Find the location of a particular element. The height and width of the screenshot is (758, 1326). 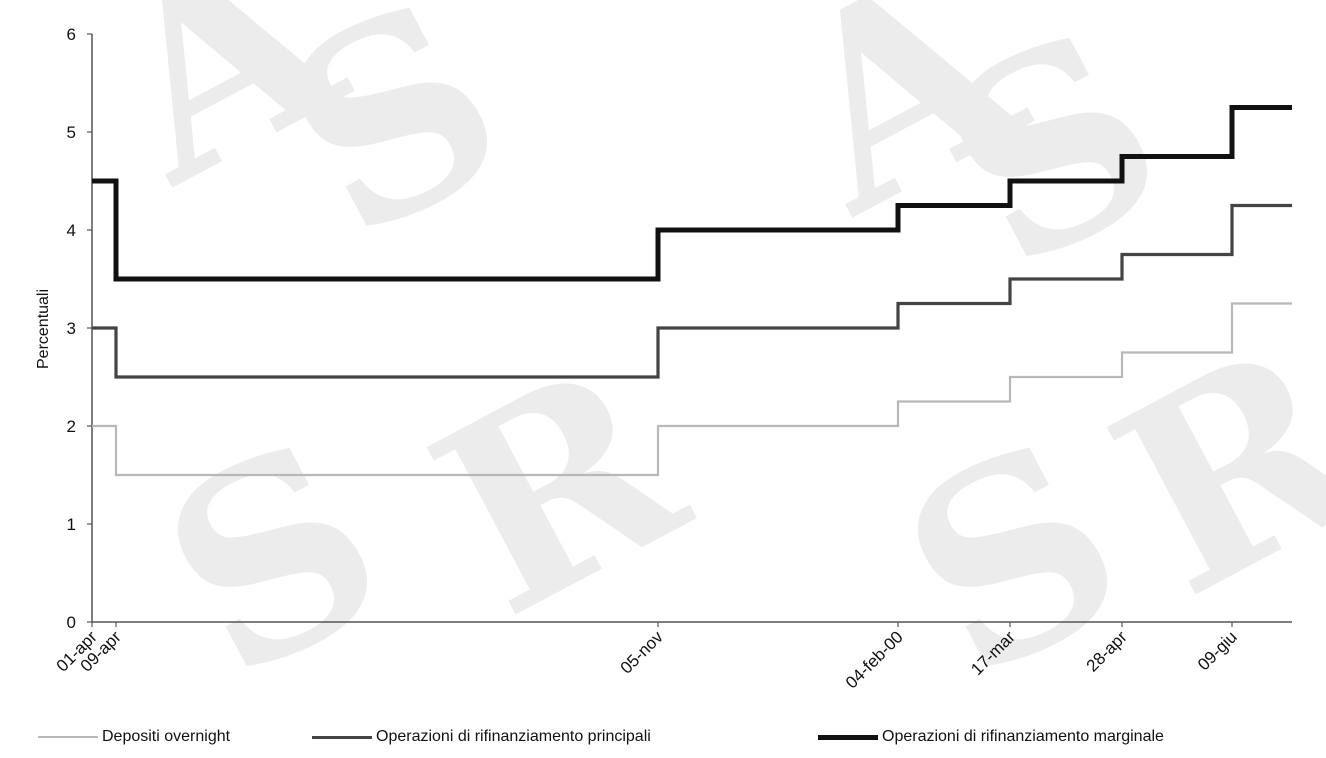

y-axis-label: Percentuali is located at coordinates (43, 328).